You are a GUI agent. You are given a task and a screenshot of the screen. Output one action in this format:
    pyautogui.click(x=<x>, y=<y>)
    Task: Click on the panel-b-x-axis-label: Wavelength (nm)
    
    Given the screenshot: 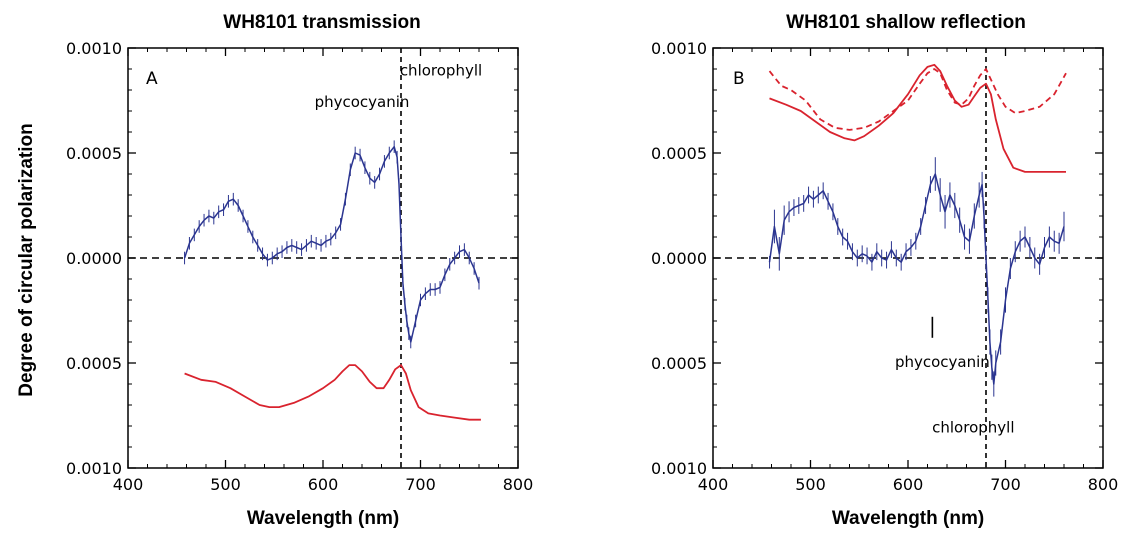 What is the action you would take?
    pyautogui.click(x=908, y=518)
    